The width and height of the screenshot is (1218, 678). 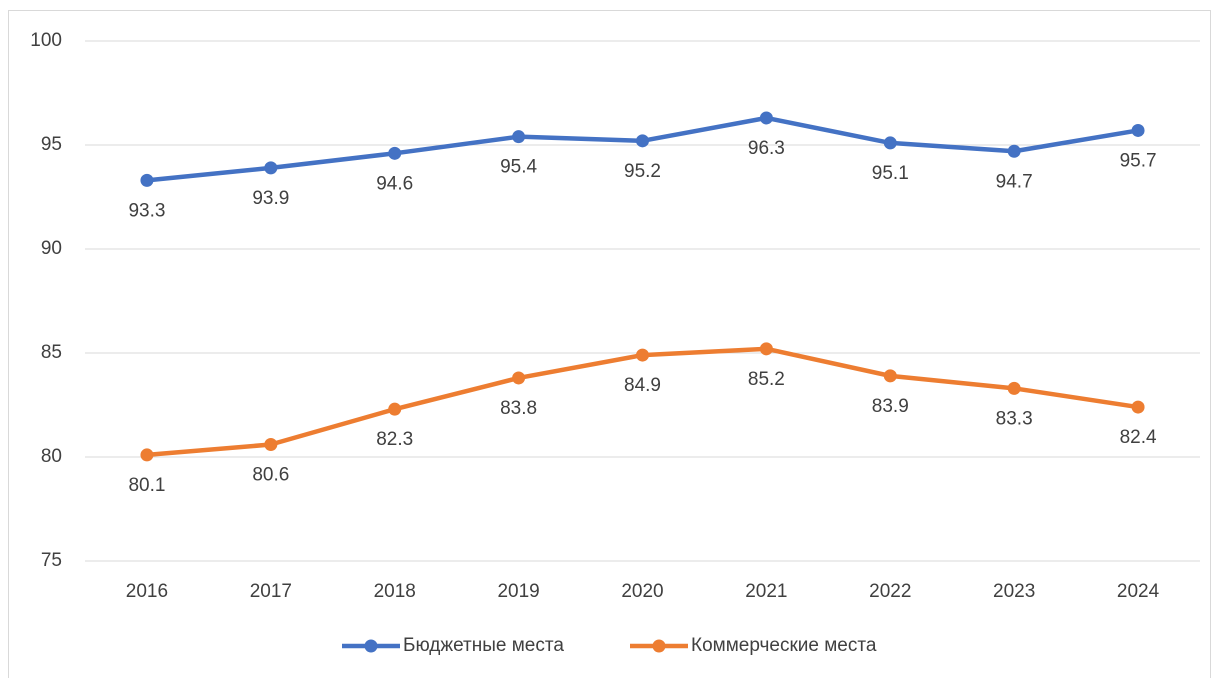 I want to click on y-tick-label: 100, so click(x=46, y=40).